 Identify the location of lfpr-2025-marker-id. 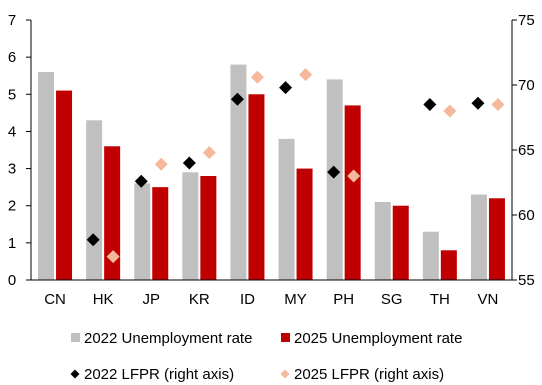
(257, 77).